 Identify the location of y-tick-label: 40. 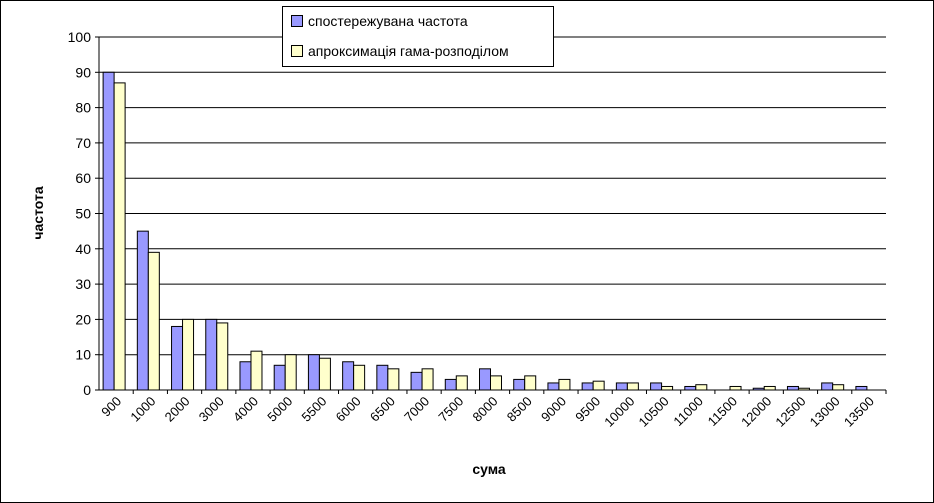
(83, 249).